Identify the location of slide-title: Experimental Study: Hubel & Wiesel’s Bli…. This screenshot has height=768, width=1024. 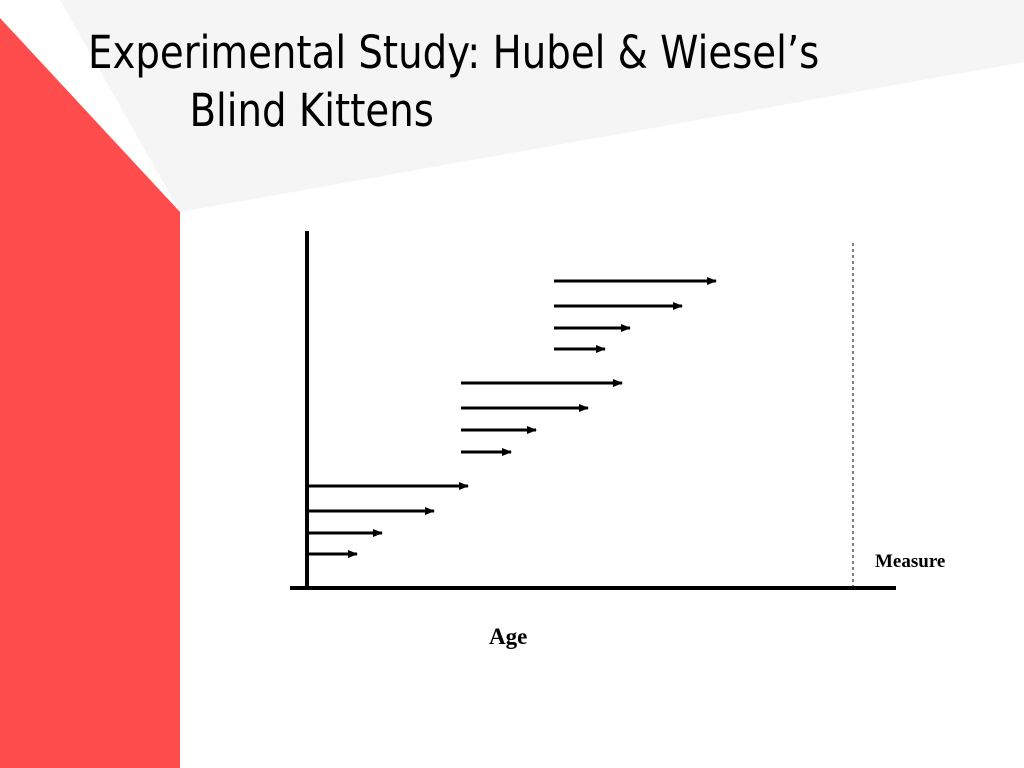
(483, 82).